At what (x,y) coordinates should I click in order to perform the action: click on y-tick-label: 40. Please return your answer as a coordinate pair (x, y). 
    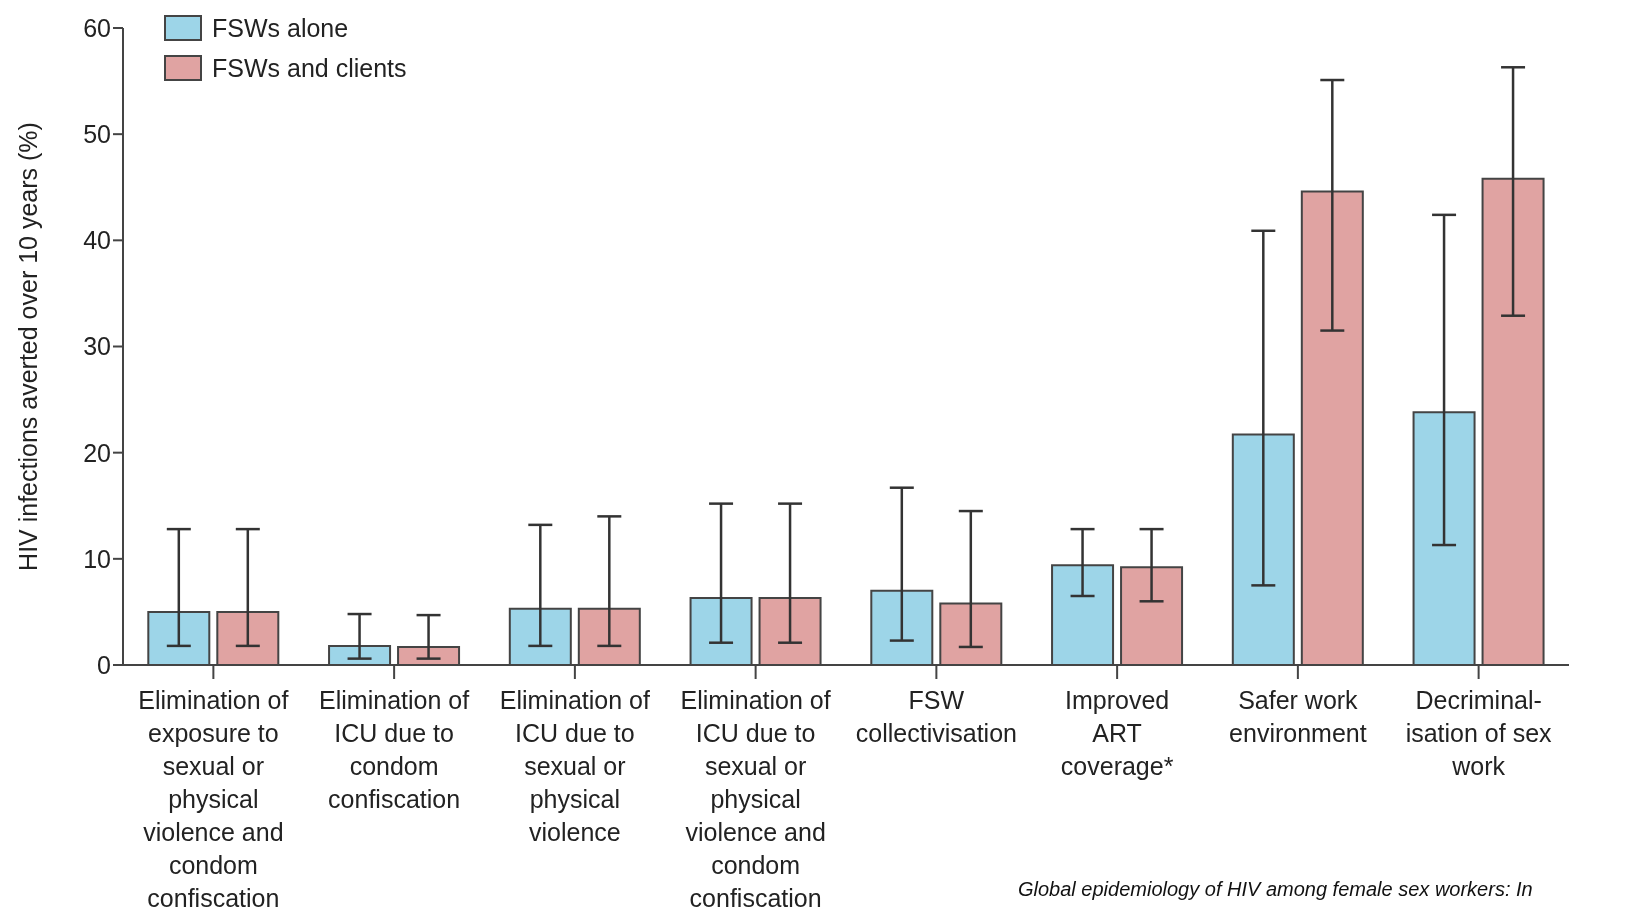
    Looking at the image, I should click on (97, 240).